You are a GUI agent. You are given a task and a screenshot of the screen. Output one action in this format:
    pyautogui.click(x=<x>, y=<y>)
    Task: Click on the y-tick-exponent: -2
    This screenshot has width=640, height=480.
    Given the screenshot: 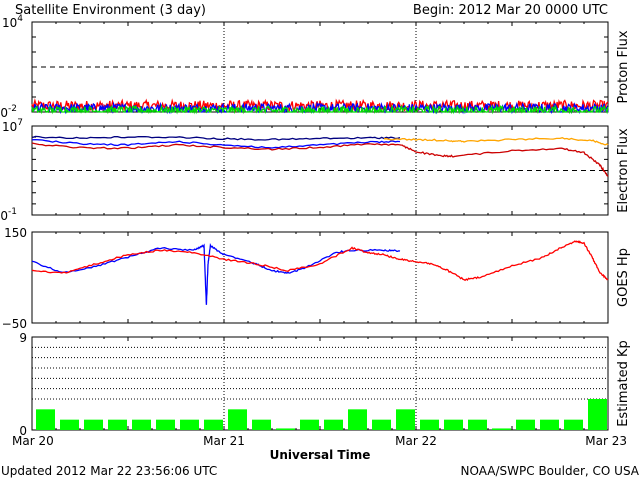 What is the action you would take?
    pyautogui.click(x=12, y=109)
    